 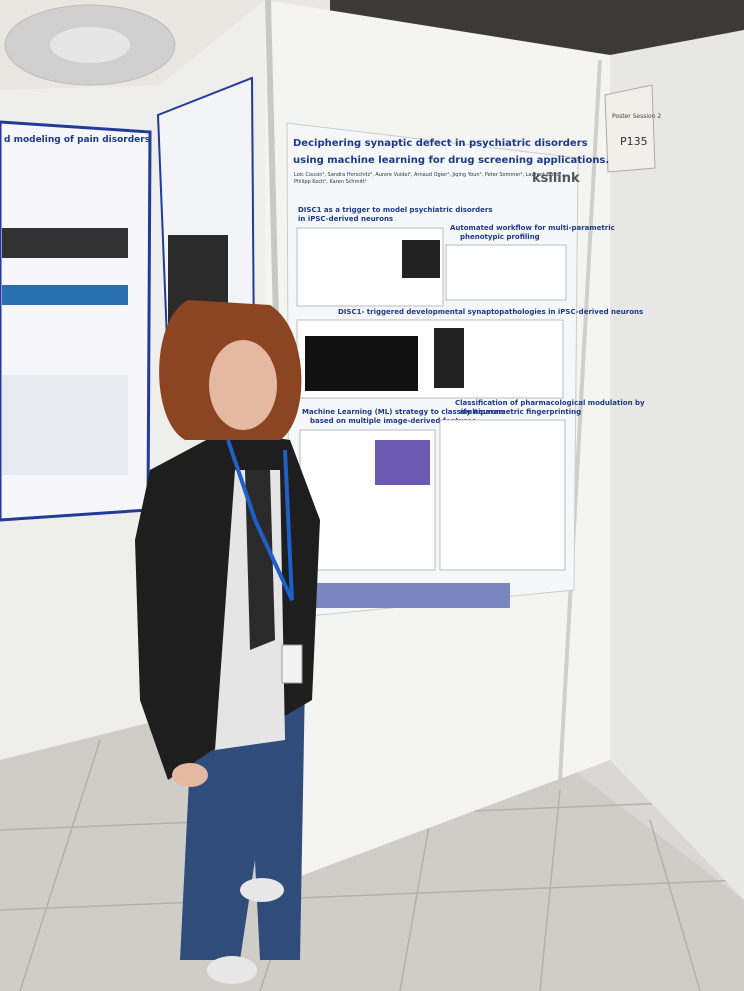 I want to click on section-heading: multiparametric fingerprinting, so click(x=520, y=412).